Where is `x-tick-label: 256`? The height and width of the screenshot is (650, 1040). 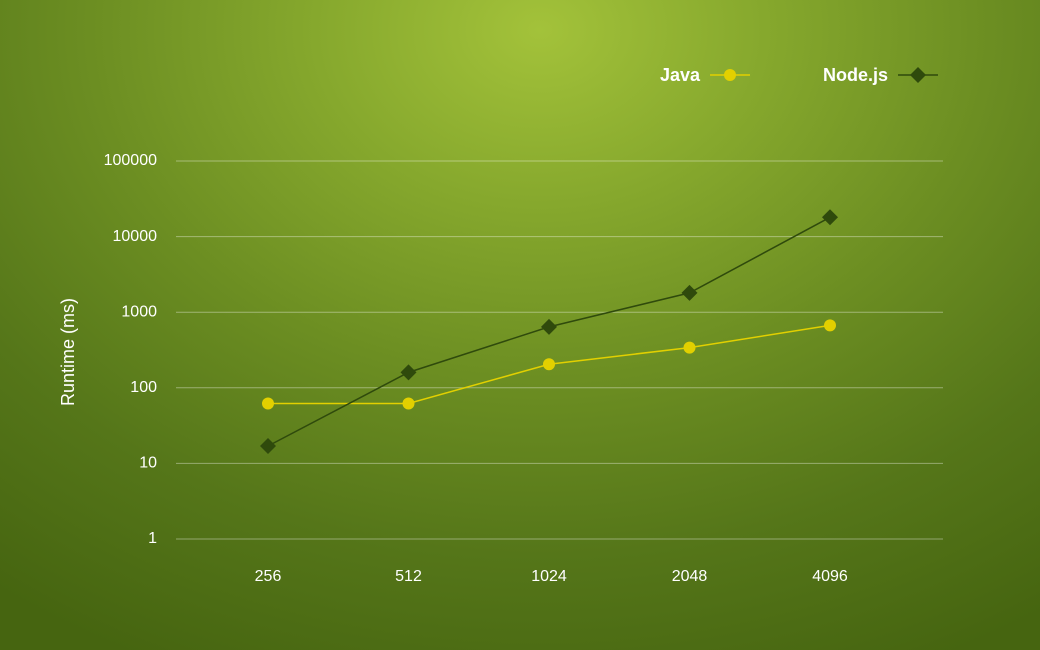
x-tick-label: 256 is located at coordinates (268, 576).